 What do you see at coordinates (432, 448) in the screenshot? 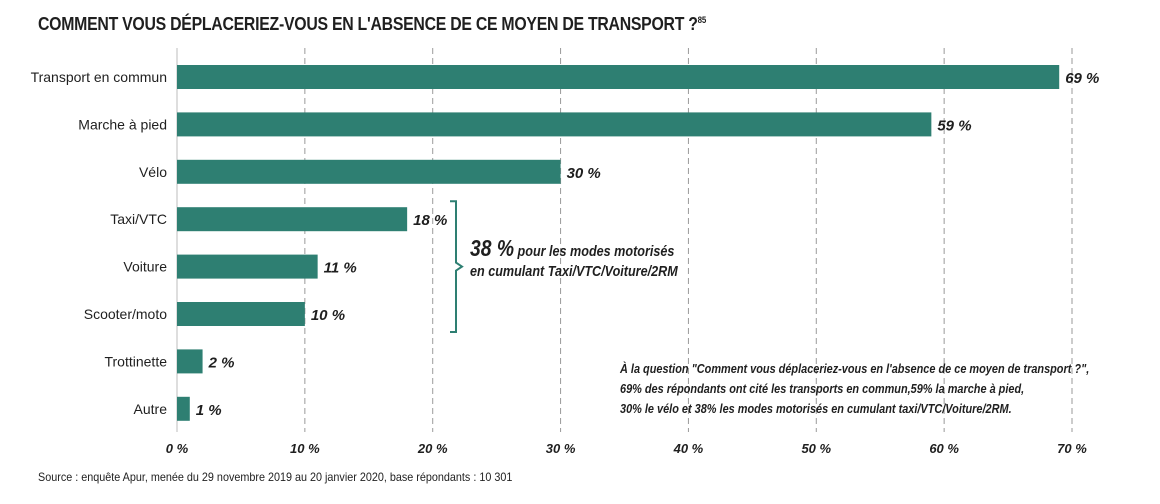
I see `x-tick-label: 20 %` at bounding box center [432, 448].